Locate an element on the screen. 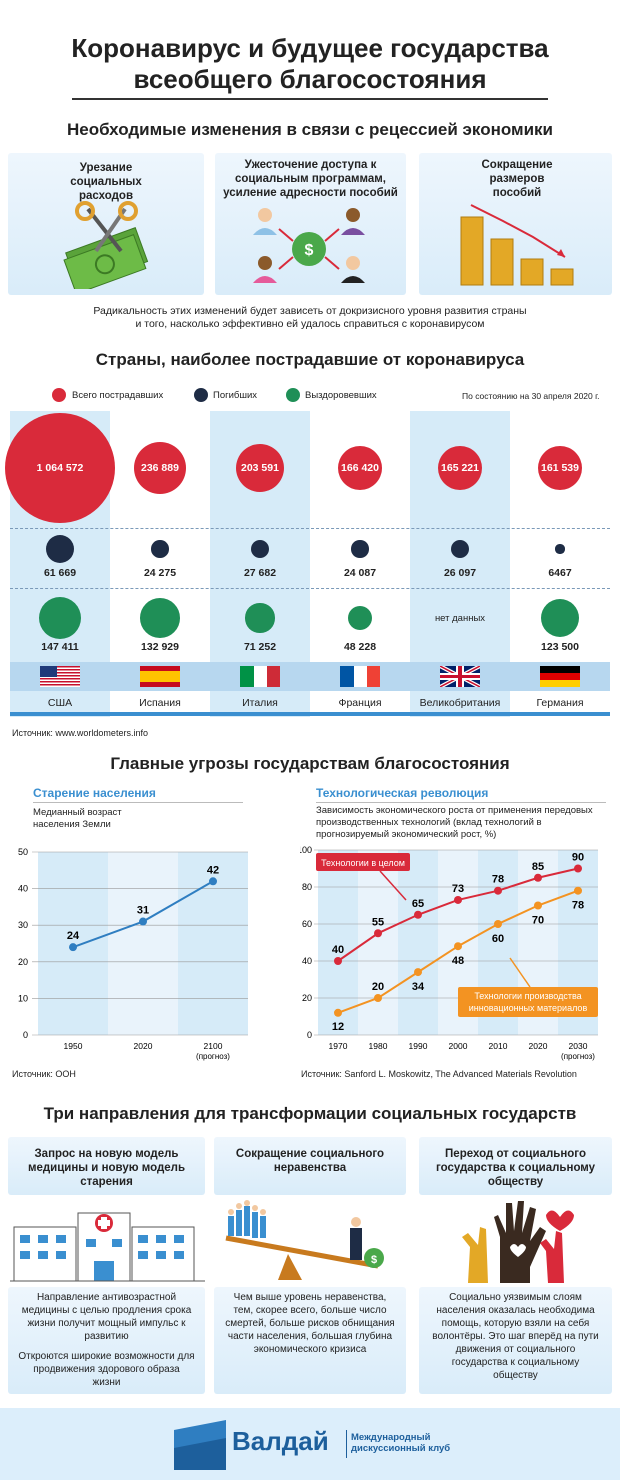 The image size is (620, 1480). change-panel-3: Сокращение размеров пособий is located at coordinates (515, 224).